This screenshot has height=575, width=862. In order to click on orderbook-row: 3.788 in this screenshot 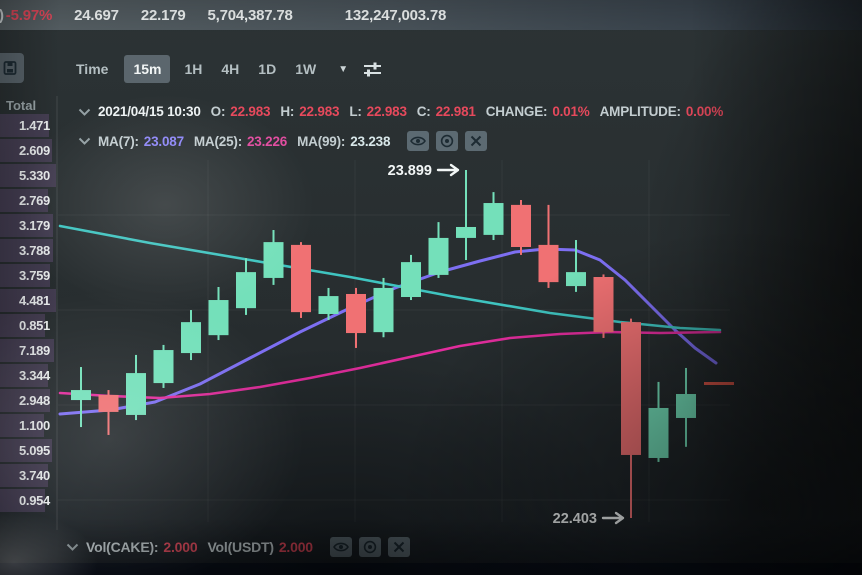, I will do `click(28, 250)`.